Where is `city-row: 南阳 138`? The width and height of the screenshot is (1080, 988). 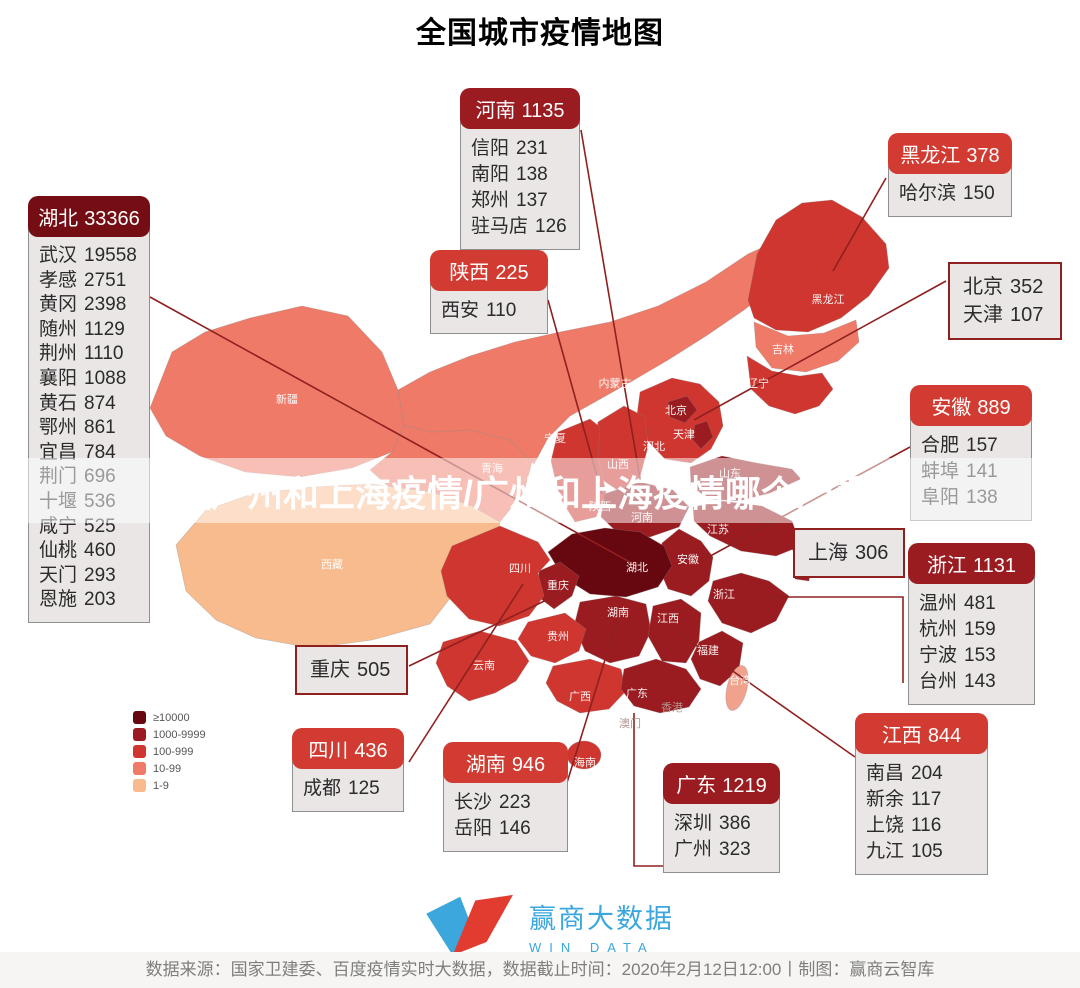
city-row: 南阳 138 is located at coordinates (520, 175).